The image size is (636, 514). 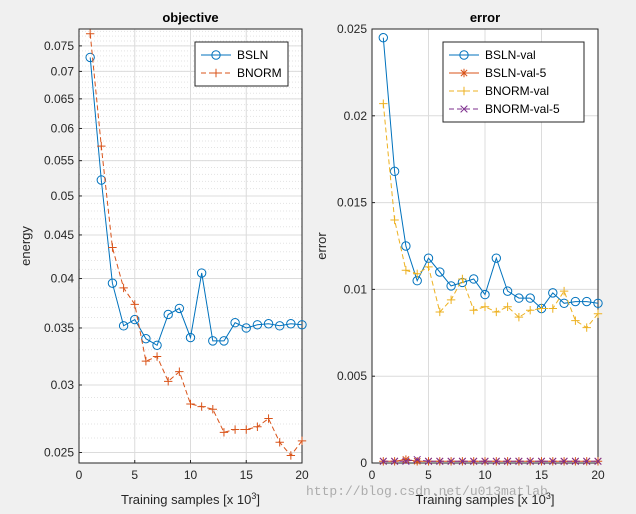 What do you see at coordinates (234, 55) in the screenshot?
I see `legend-item-bsln: BSLN` at bounding box center [234, 55].